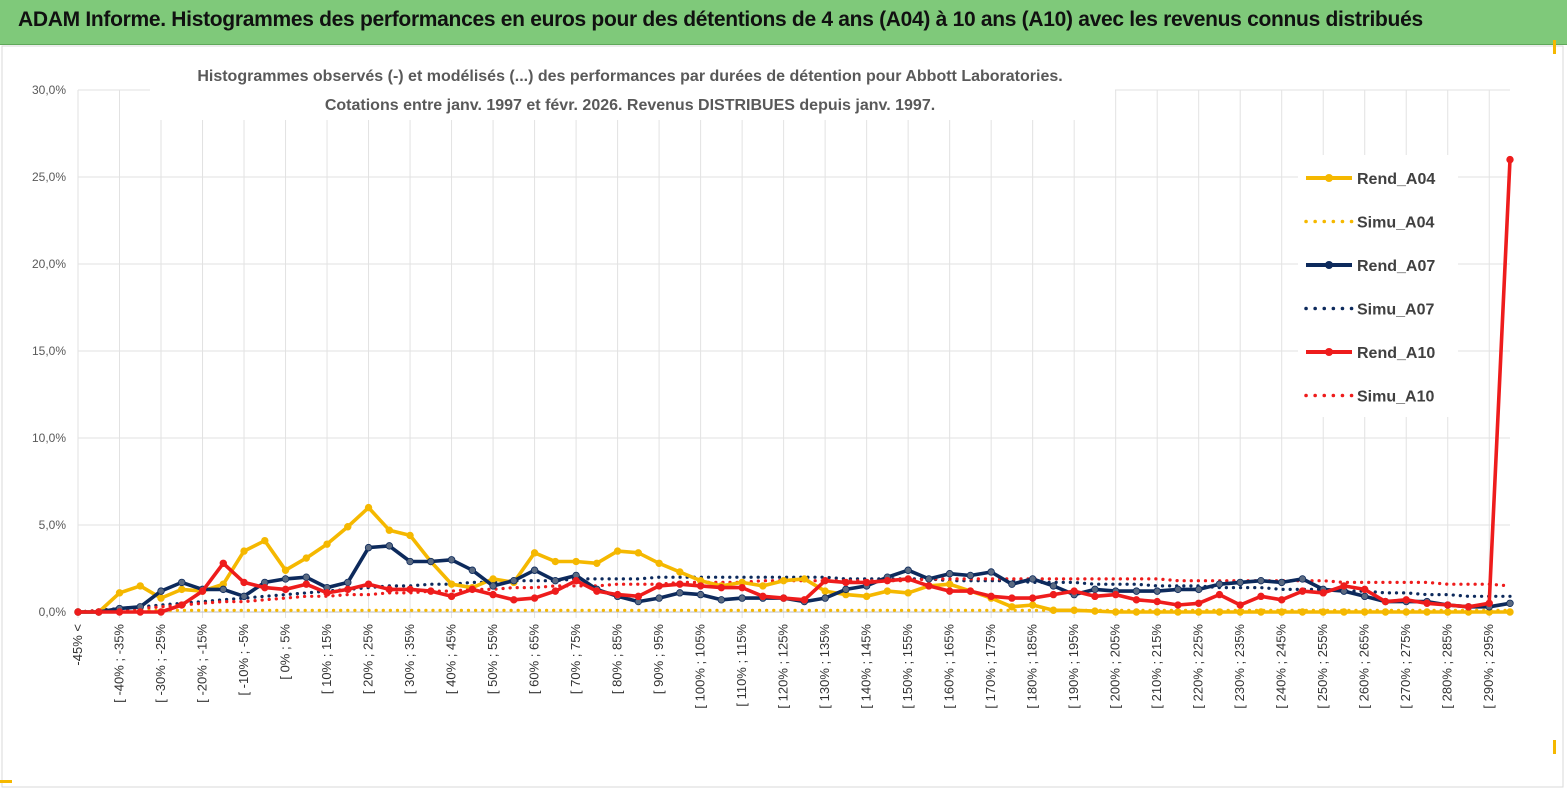 The height and width of the screenshot is (791, 1567). What do you see at coordinates (1395, 223) in the screenshot?
I see `legend-label: Simu_A04` at bounding box center [1395, 223].